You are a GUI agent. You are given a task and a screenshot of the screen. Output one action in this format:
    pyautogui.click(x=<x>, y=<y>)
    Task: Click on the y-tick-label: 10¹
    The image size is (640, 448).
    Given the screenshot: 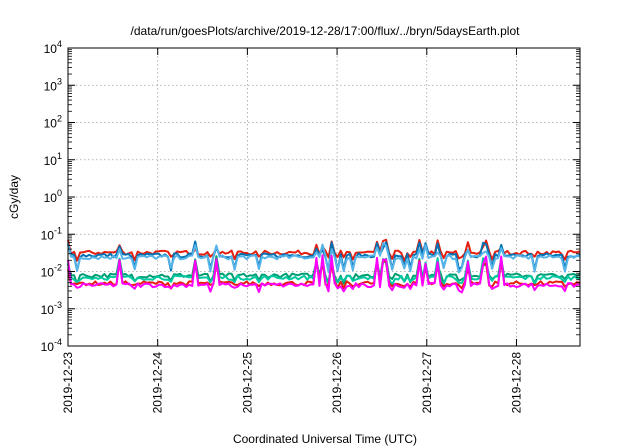 What is the action you would take?
    pyautogui.click(x=53, y=159)
    